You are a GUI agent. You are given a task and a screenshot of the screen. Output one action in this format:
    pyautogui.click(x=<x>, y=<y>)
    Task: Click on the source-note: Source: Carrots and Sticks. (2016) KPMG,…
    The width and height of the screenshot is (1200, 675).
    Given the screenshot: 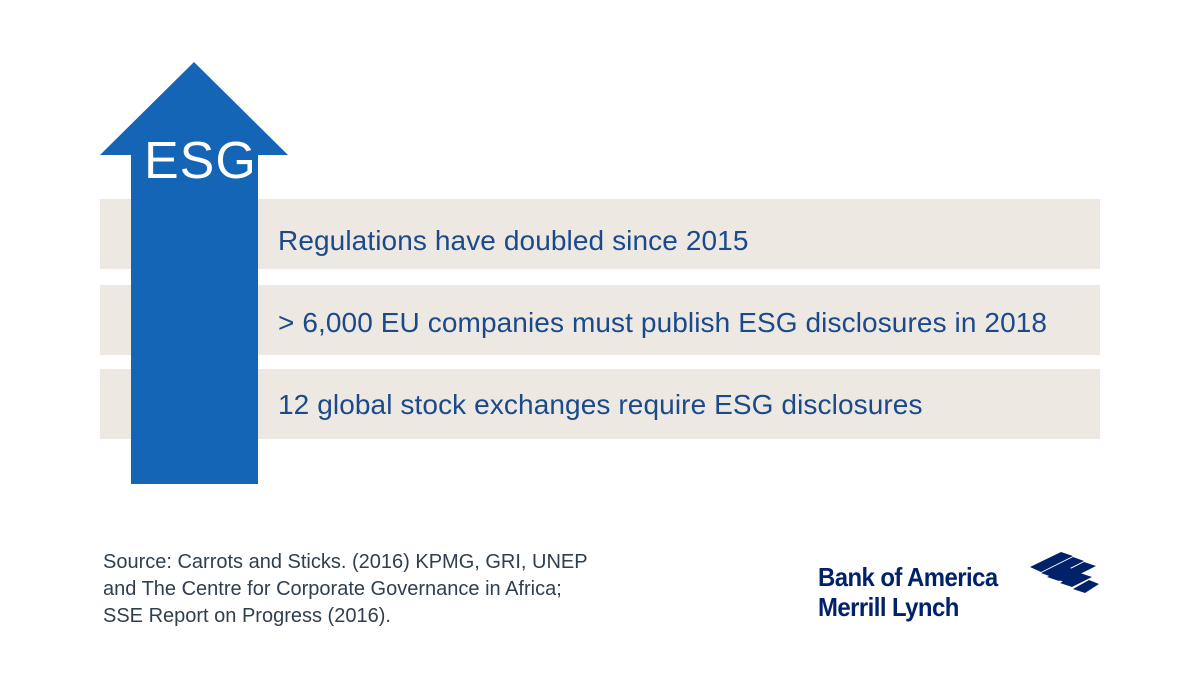 What is the action you would take?
    pyautogui.click(x=383, y=589)
    